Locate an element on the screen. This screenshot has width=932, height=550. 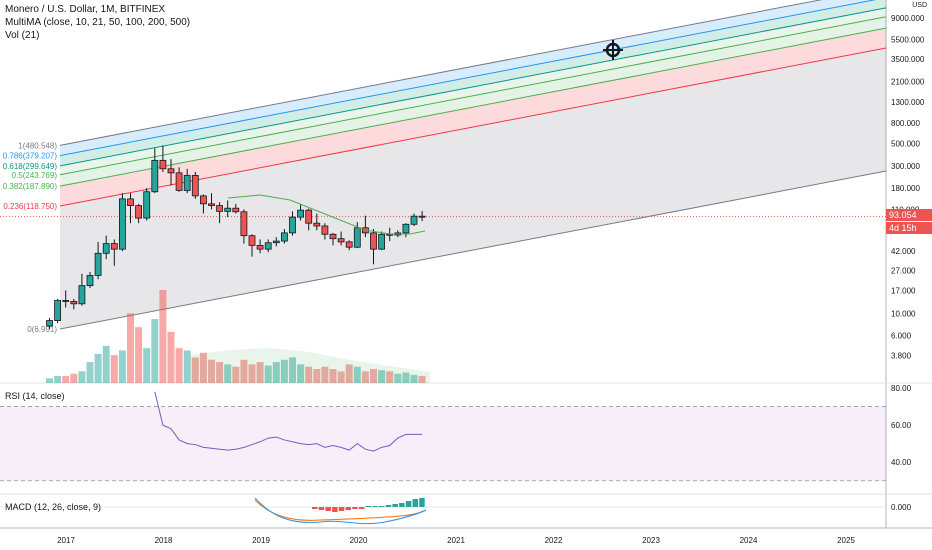
time-axis-label: 2017 is located at coordinates (66, 540).